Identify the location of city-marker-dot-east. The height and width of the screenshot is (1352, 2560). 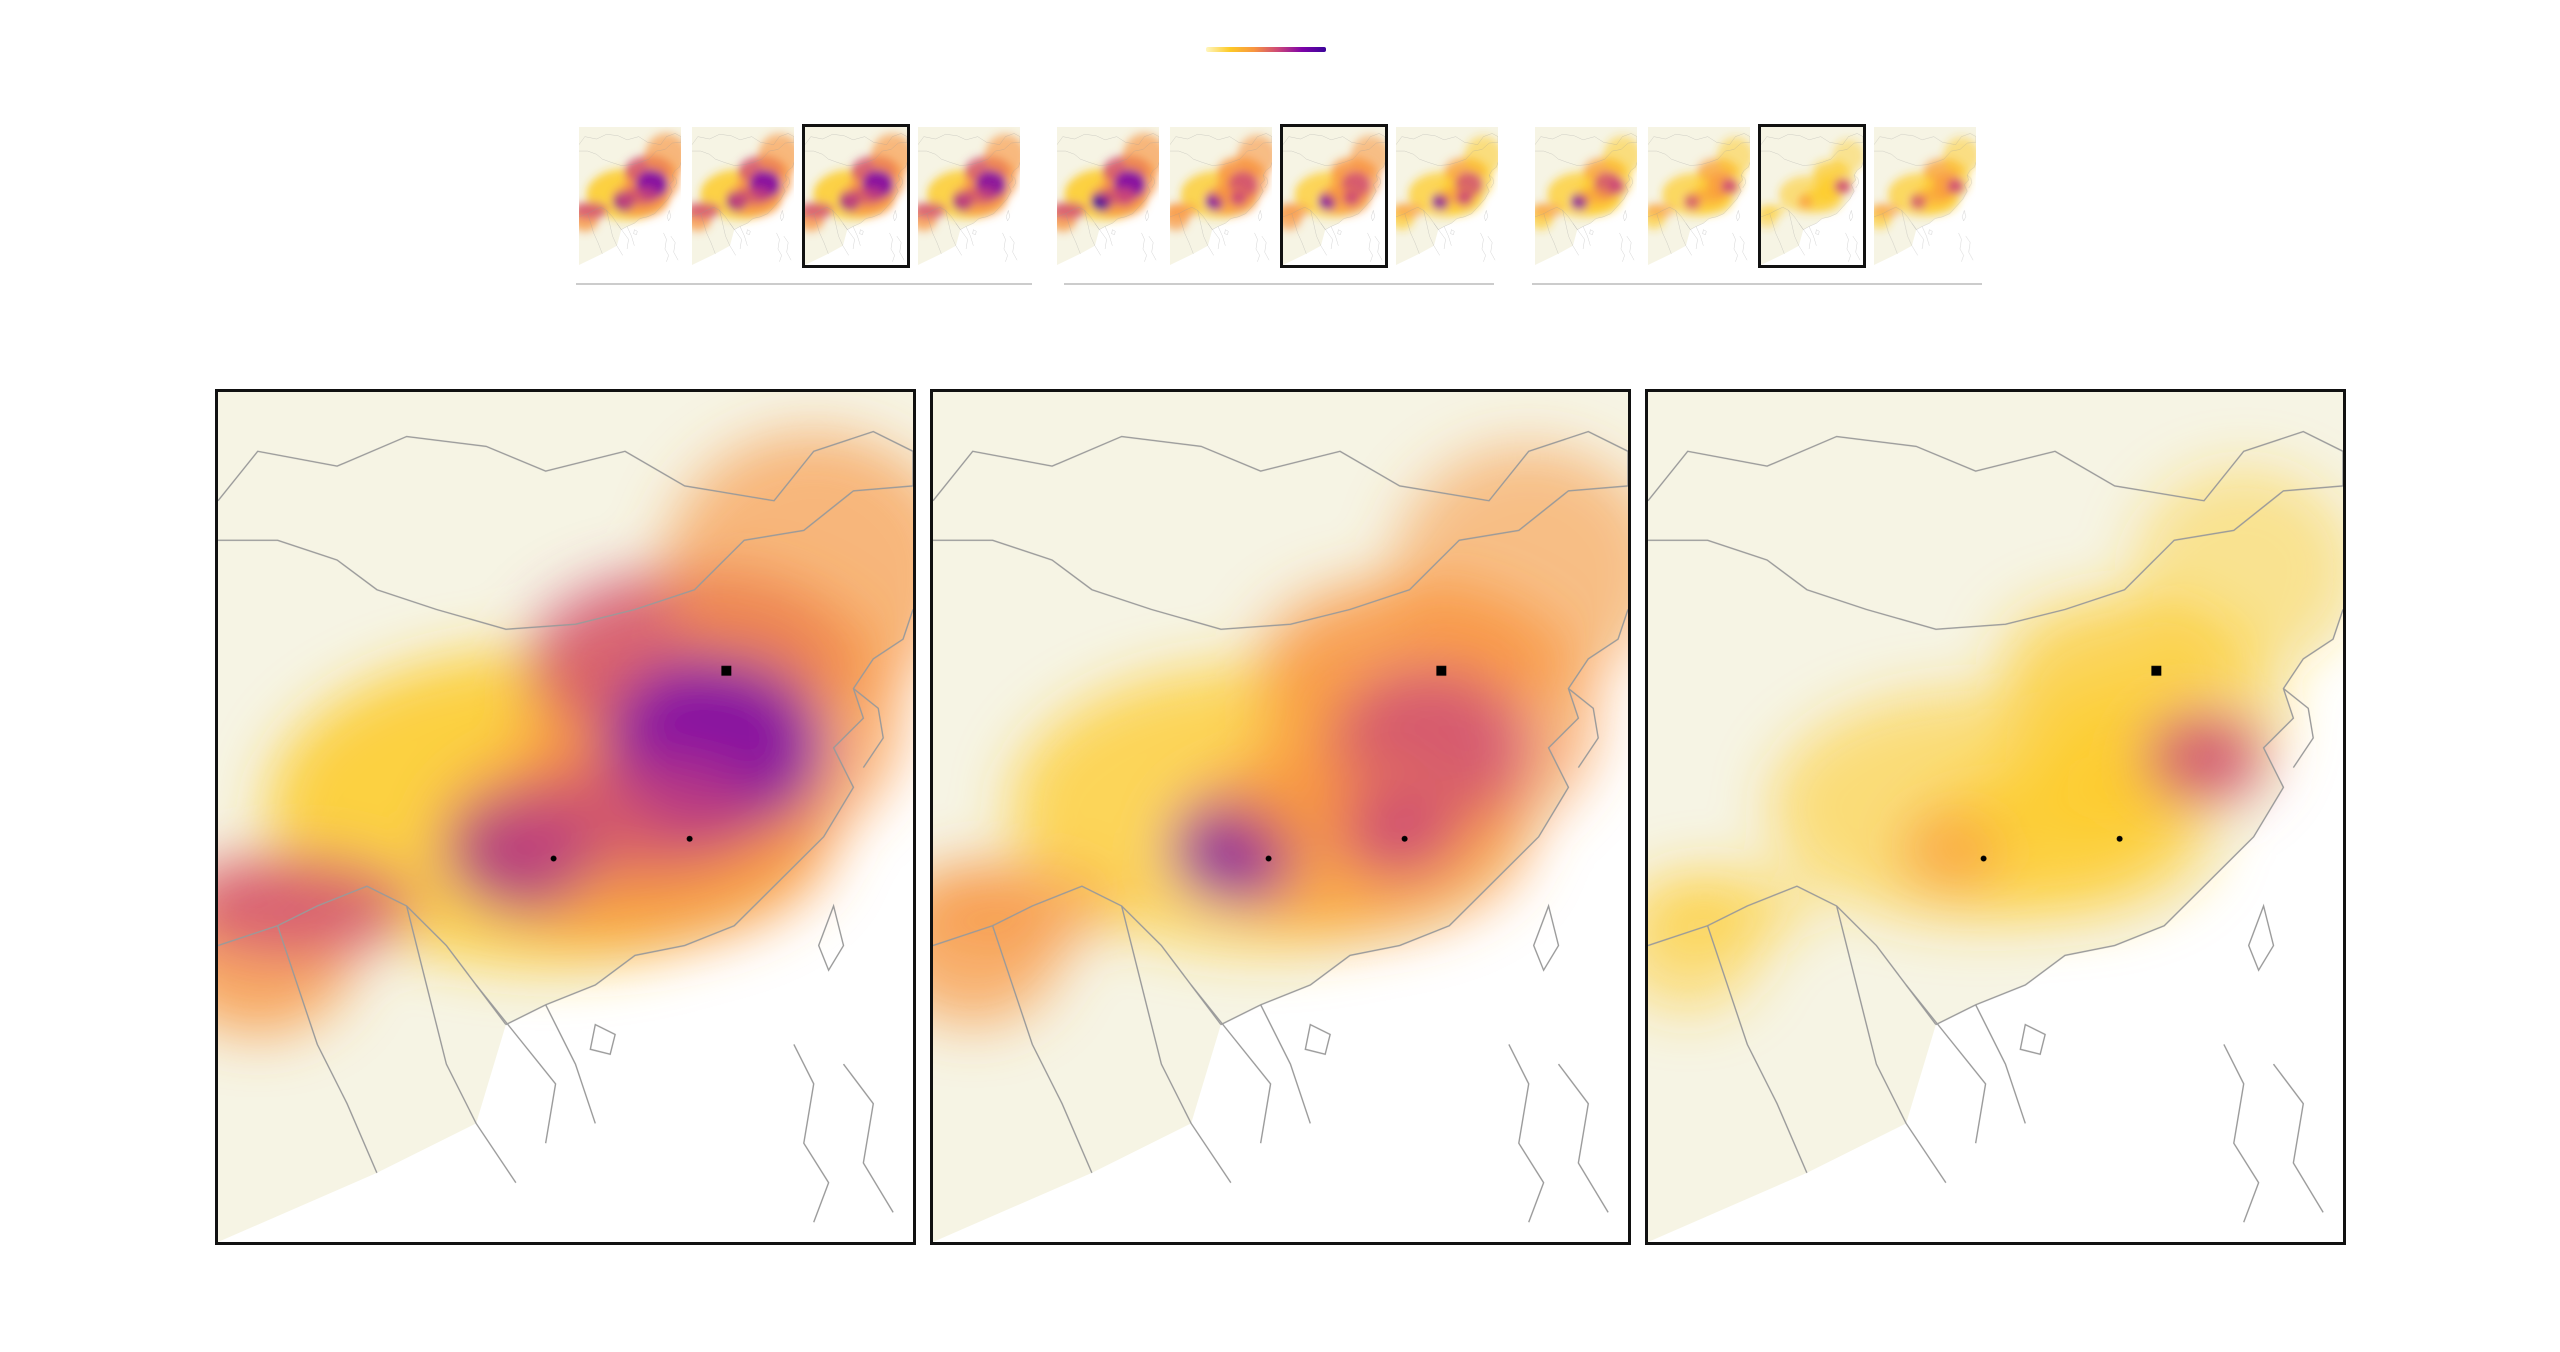
(689, 838).